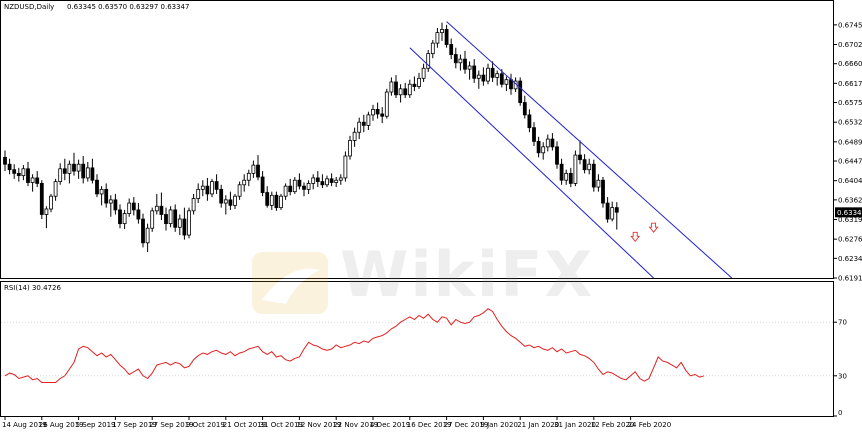 The height and width of the screenshot is (433, 862). Describe the element at coordinates (205, 425) in the screenshot. I see `date-tick-label: 9 Oct 2019` at that location.